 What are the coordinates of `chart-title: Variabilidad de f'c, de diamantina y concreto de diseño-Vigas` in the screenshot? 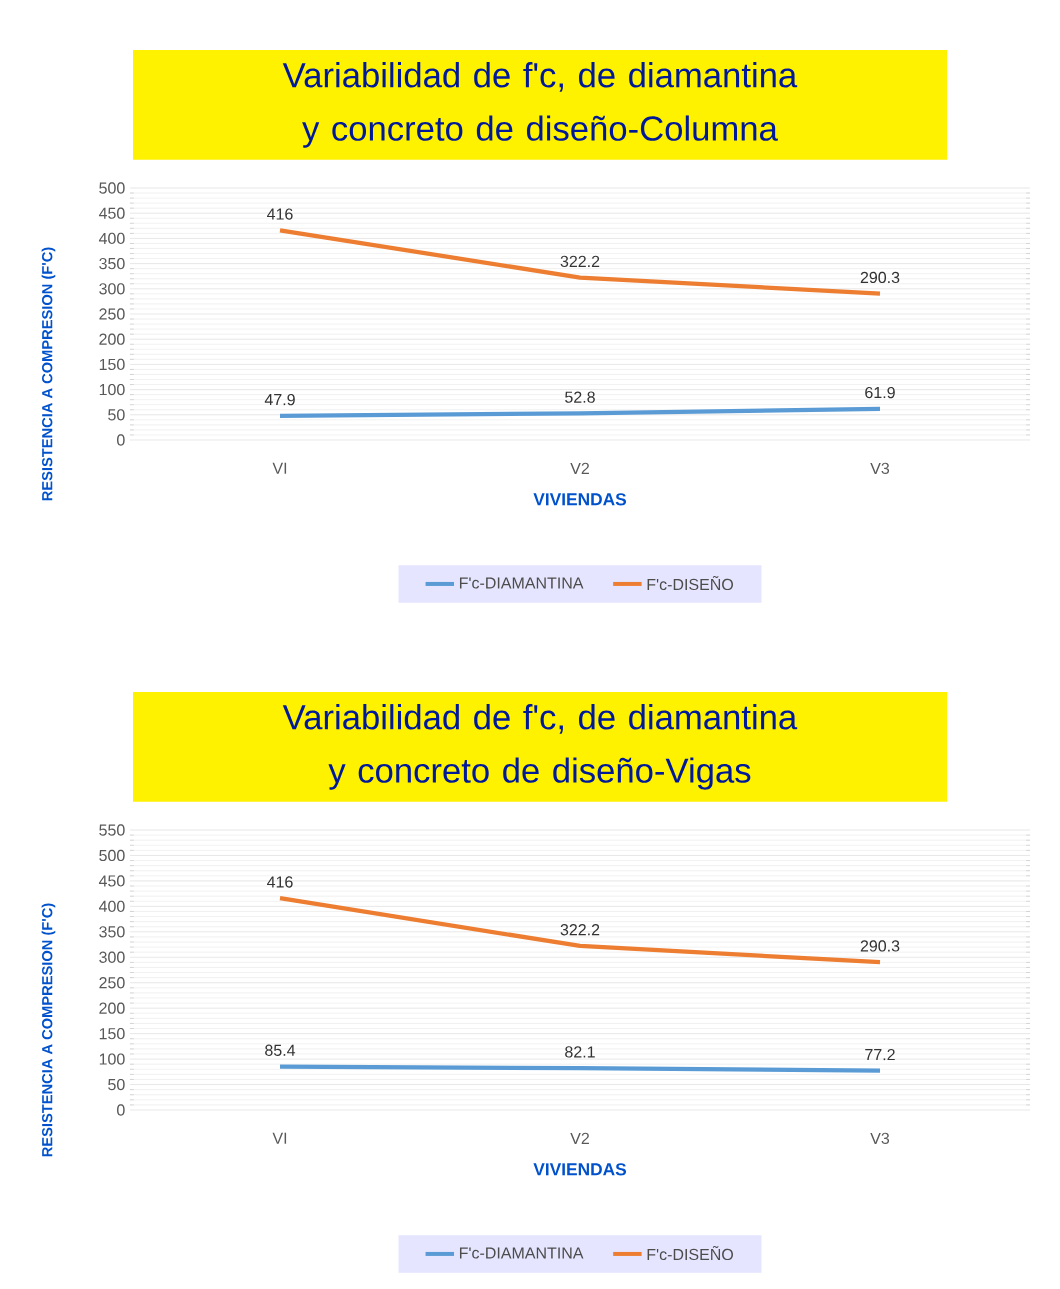 It's located at (540, 747).